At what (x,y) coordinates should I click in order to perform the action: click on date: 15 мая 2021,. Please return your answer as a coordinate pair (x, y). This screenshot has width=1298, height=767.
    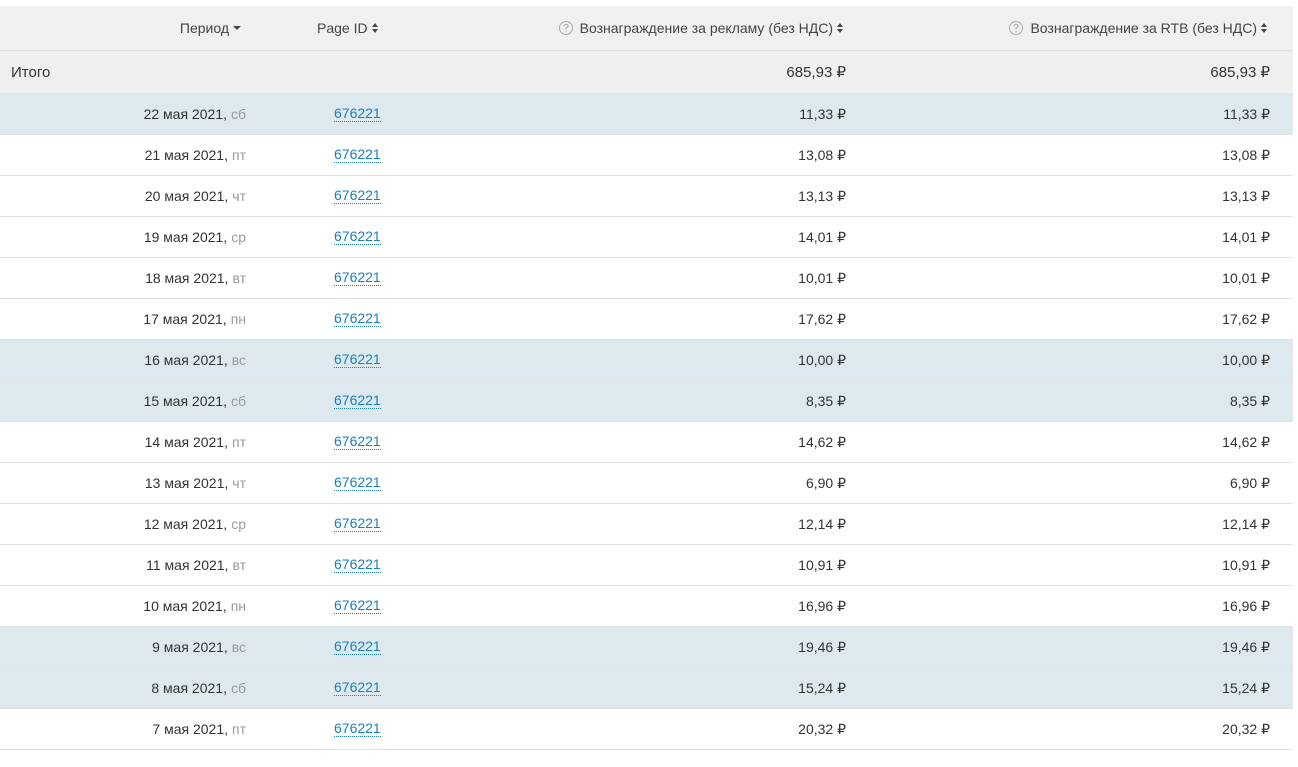
    Looking at the image, I should click on (185, 401).